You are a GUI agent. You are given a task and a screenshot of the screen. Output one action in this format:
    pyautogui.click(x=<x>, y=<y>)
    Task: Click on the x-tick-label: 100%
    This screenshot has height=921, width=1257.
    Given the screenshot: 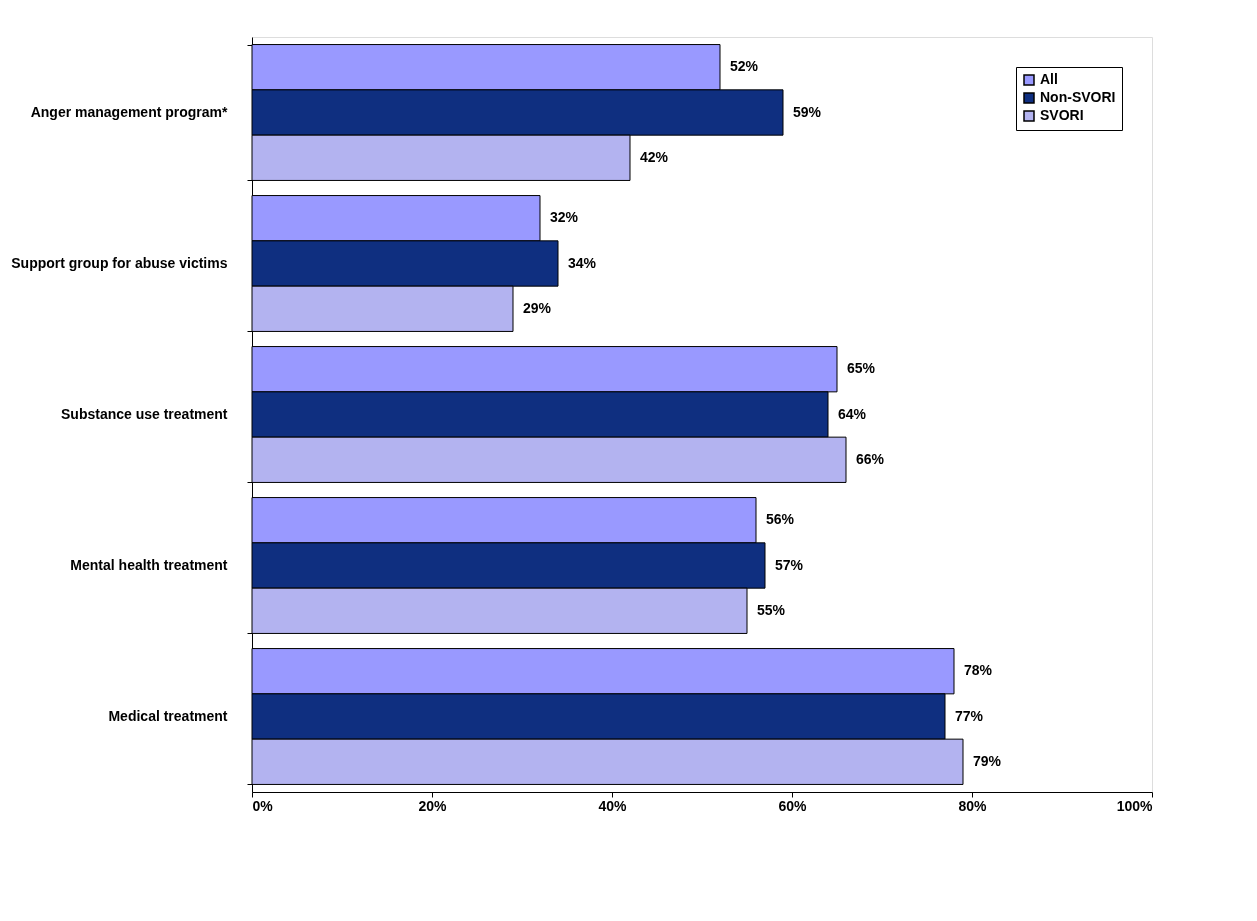 What is the action you would take?
    pyautogui.click(x=1135, y=805)
    